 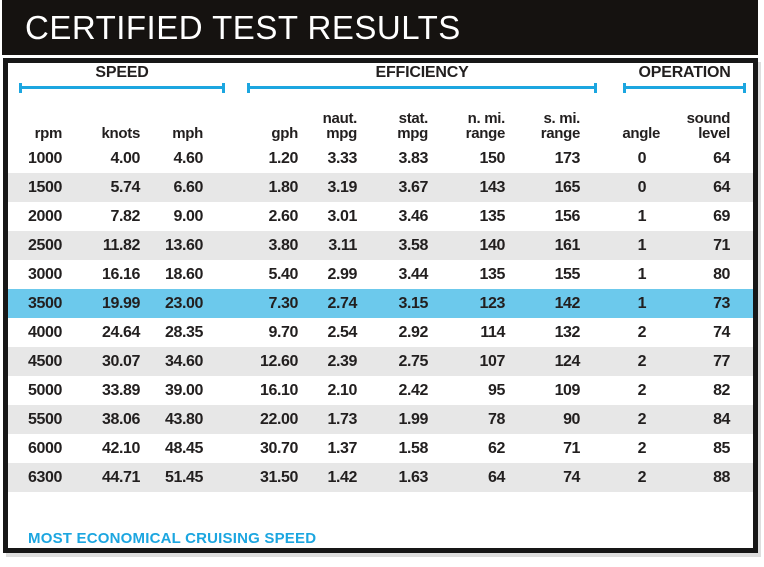 What do you see at coordinates (342, 390) in the screenshot?
I see `cell: 2.10` at bounding box center [342, 390].